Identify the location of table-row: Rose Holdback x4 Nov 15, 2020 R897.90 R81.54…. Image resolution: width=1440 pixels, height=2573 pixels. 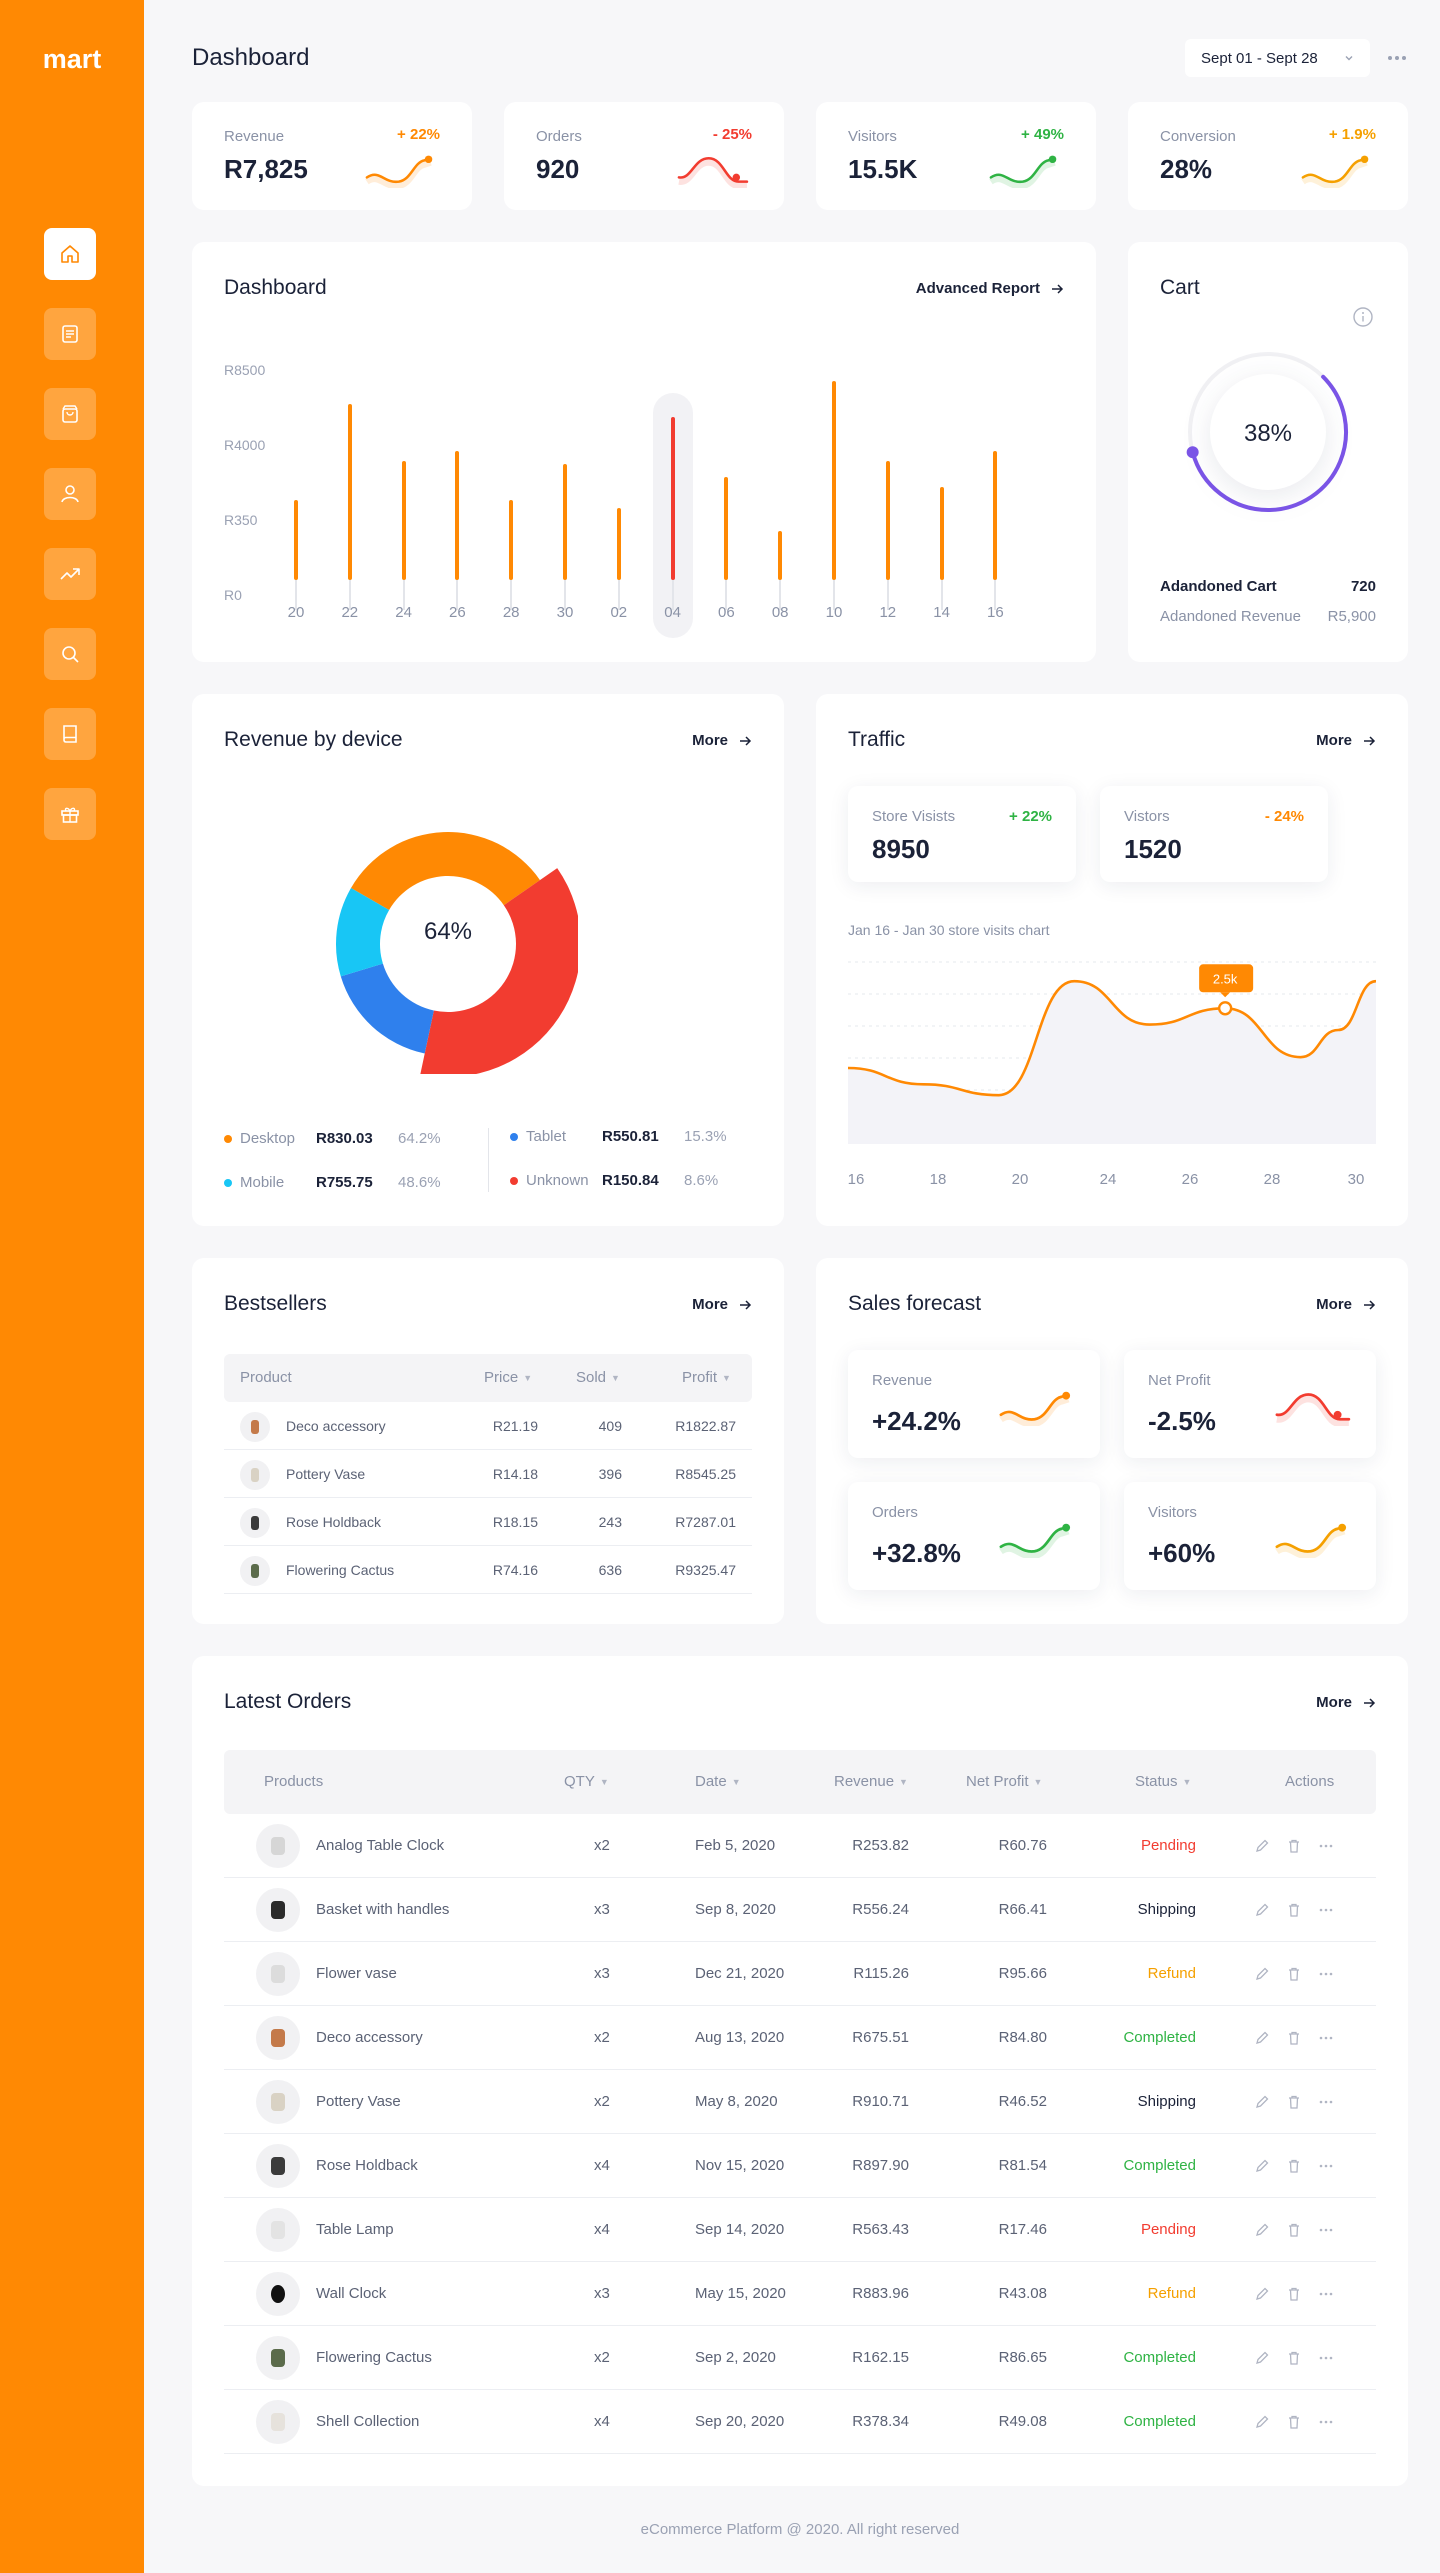
(800, 2166).